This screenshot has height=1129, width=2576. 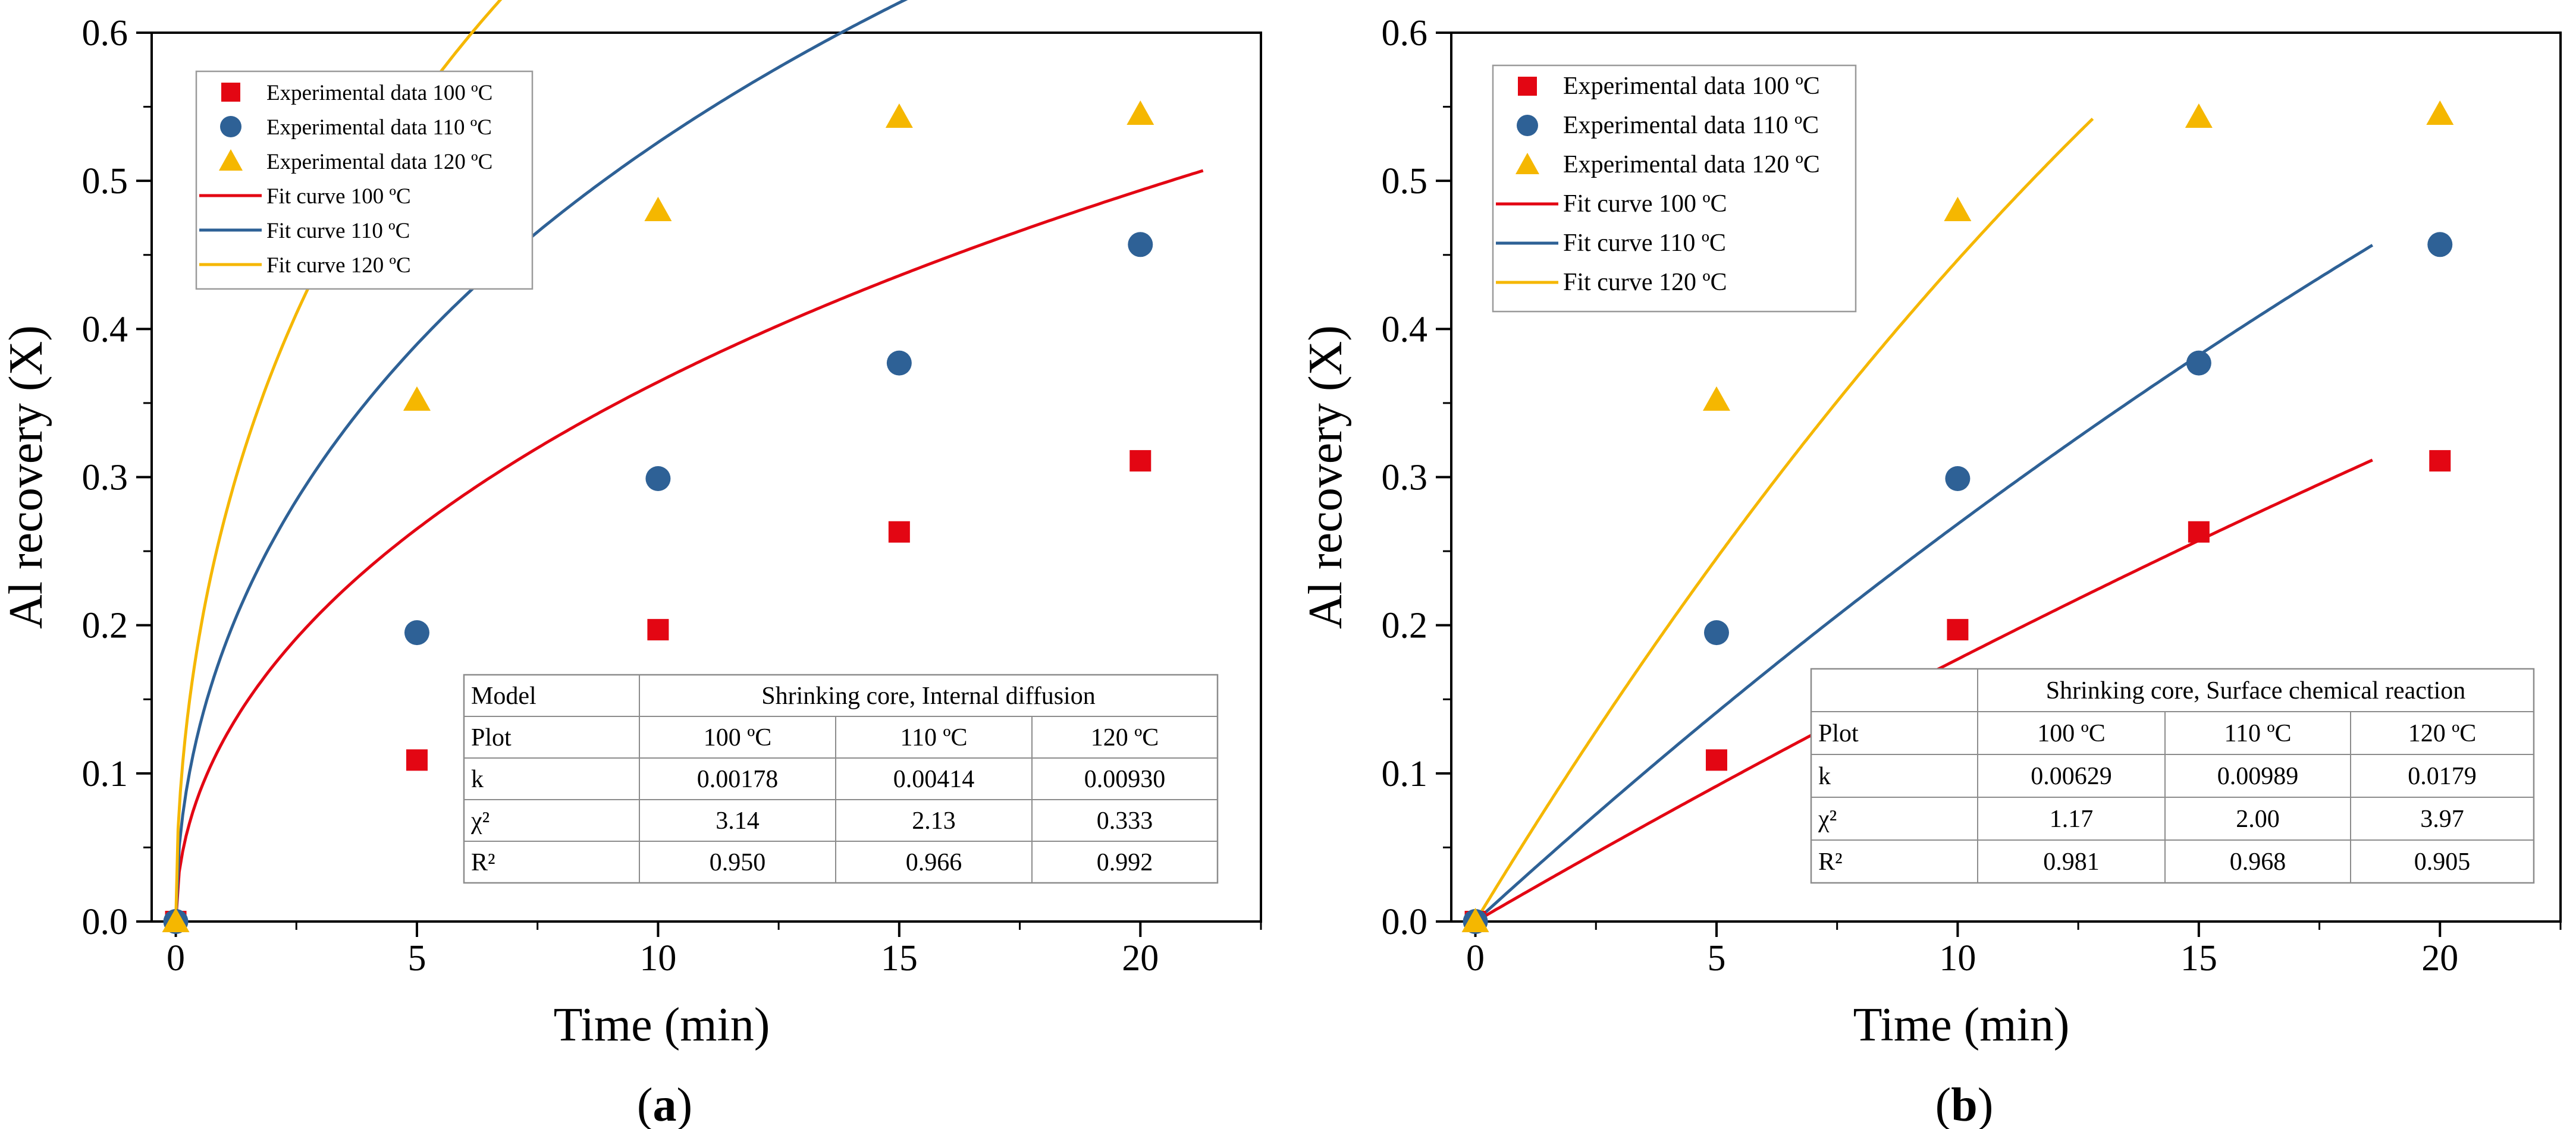 I want to click on y-tick-label: 0.5, so click(x=105, y=182).